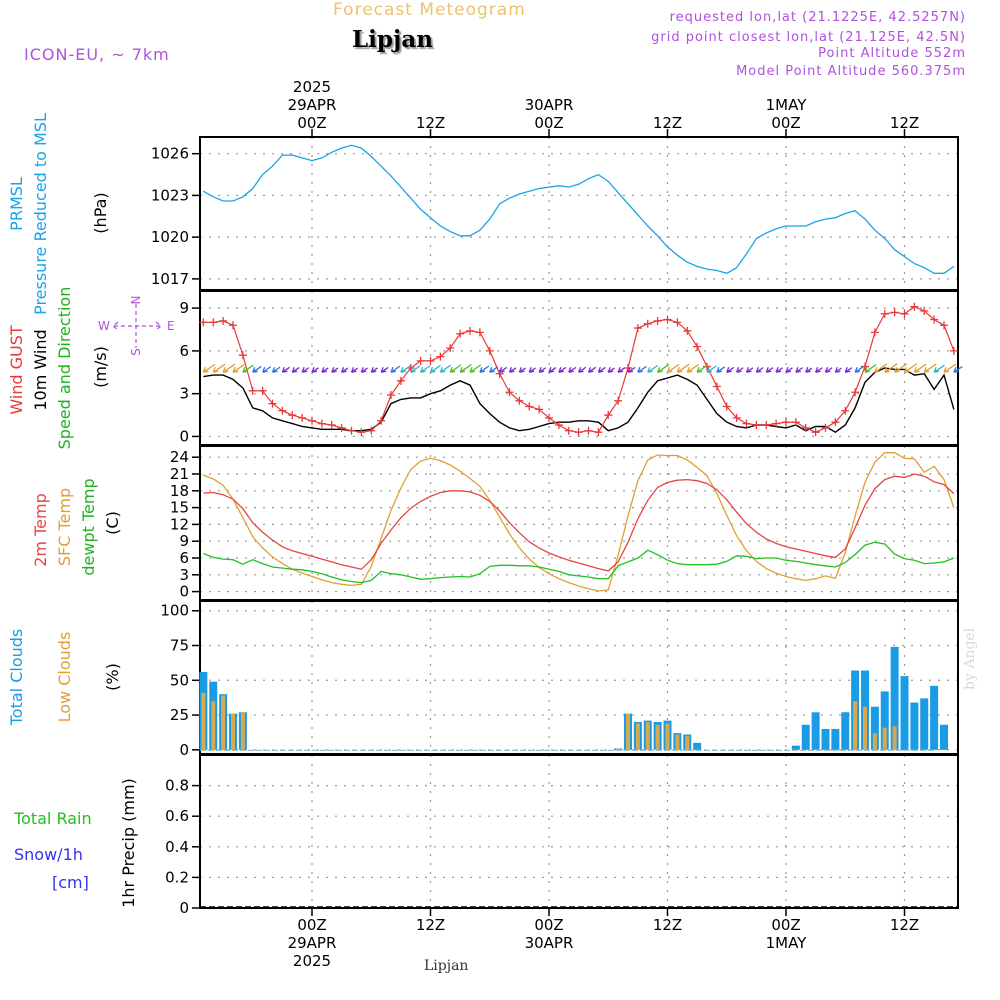 The width and height of the screenshot is (1000, 1000). Describe the element at coordinates (170, 237) in the screenshot. I see `pressure-ytick-label: 1020` at that location.